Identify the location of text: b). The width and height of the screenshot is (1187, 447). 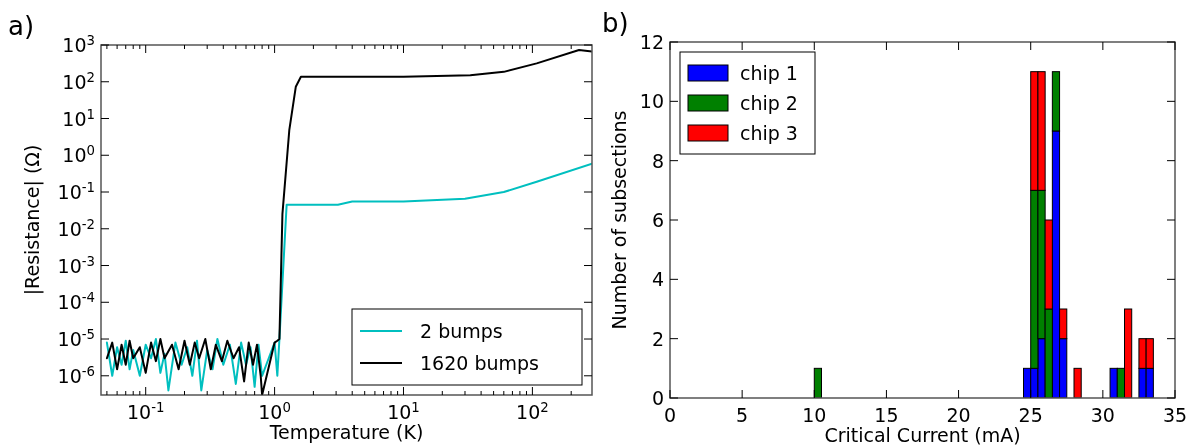
(615, 23).